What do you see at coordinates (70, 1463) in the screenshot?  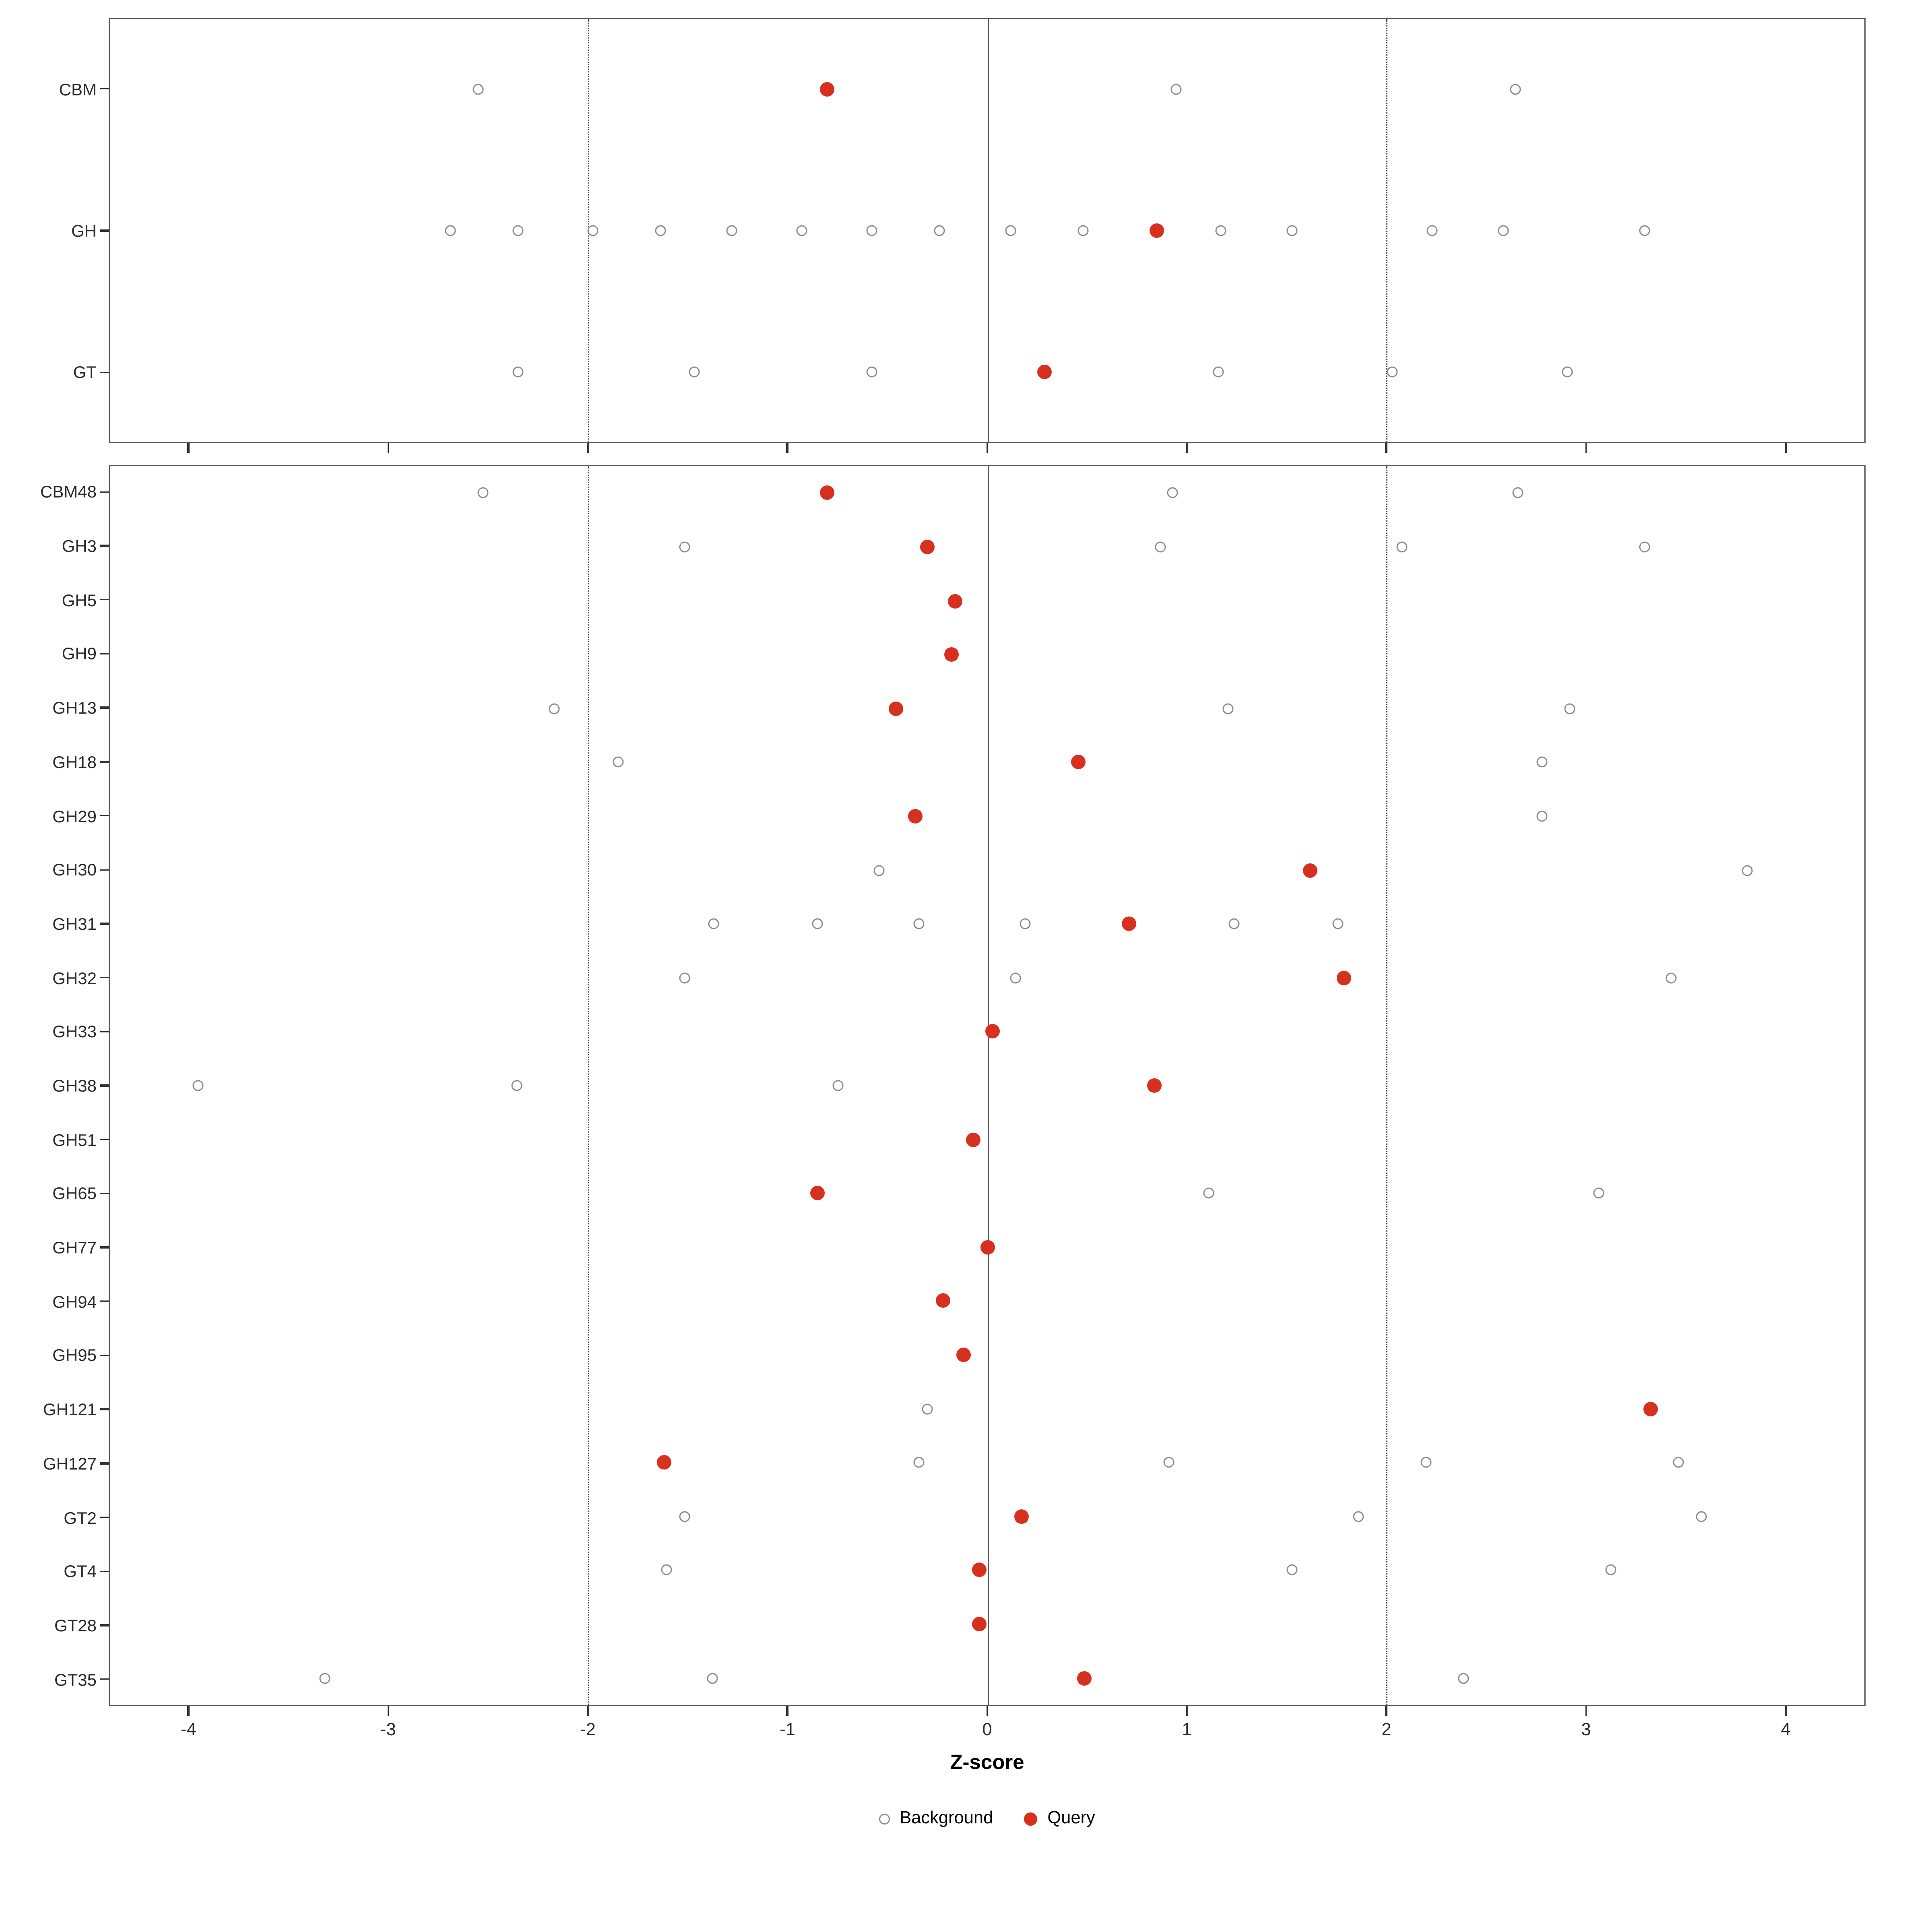 I see `y-label-GH127: GH127` at bounding box center [70, 1463].